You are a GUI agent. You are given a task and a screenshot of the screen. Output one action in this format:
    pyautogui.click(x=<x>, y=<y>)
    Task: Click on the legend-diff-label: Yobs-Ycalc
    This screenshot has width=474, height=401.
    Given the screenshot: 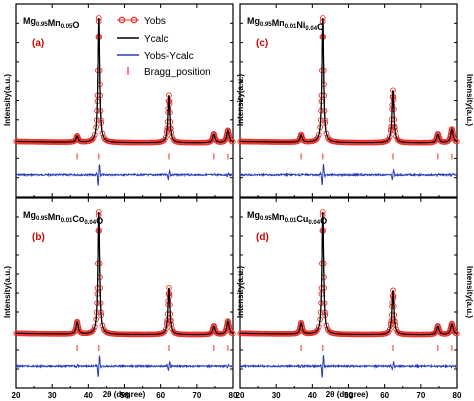 What is the action you would take?
    pyautogui.click(x=169, y=56)
    